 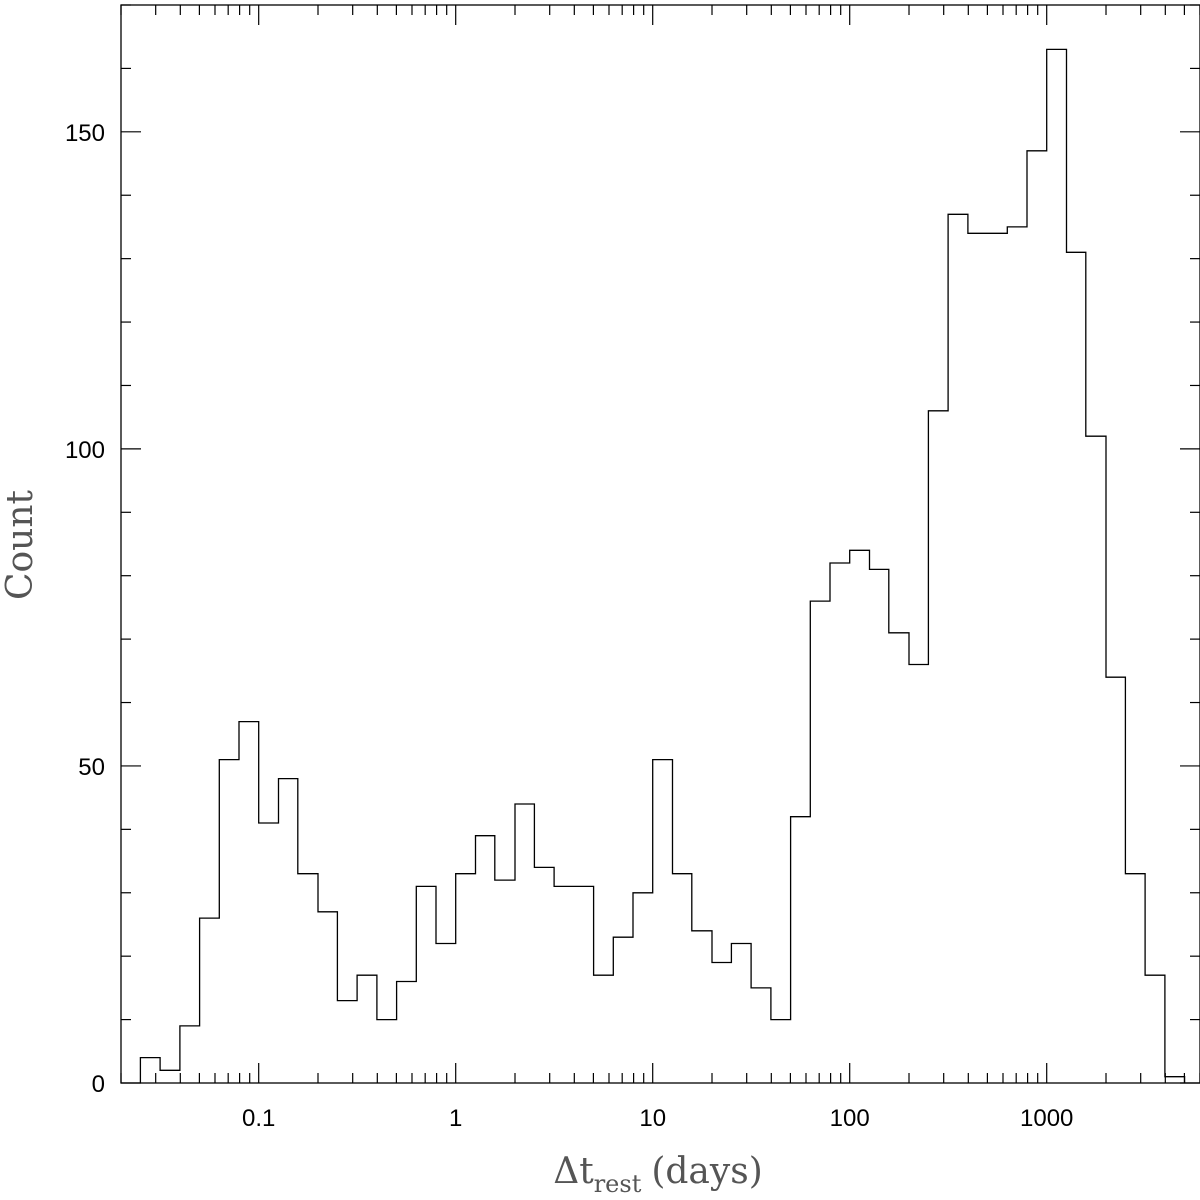 I want to click on y-tick-label: 100, so click(x=85, y=450).